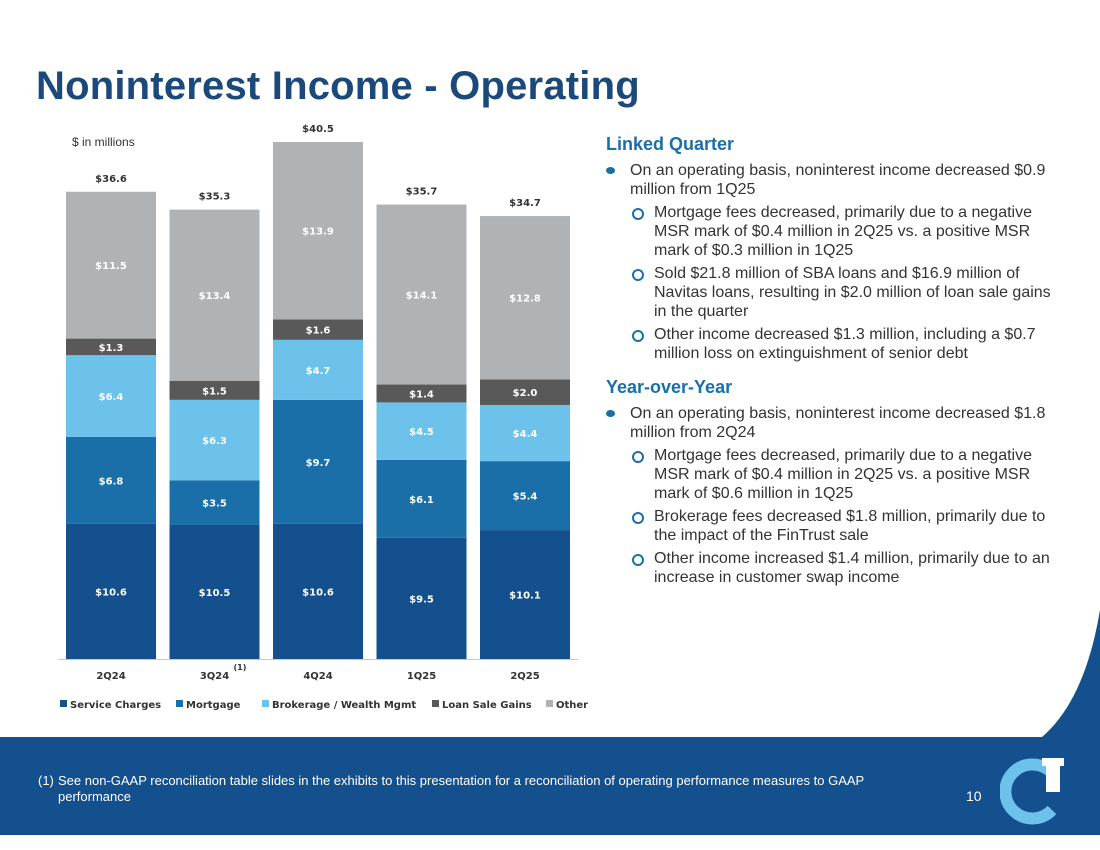 This screenshot has width=1100, height=850. I want to click on bar-label-mortgage-2q24: $6.8, so click(111, 481).